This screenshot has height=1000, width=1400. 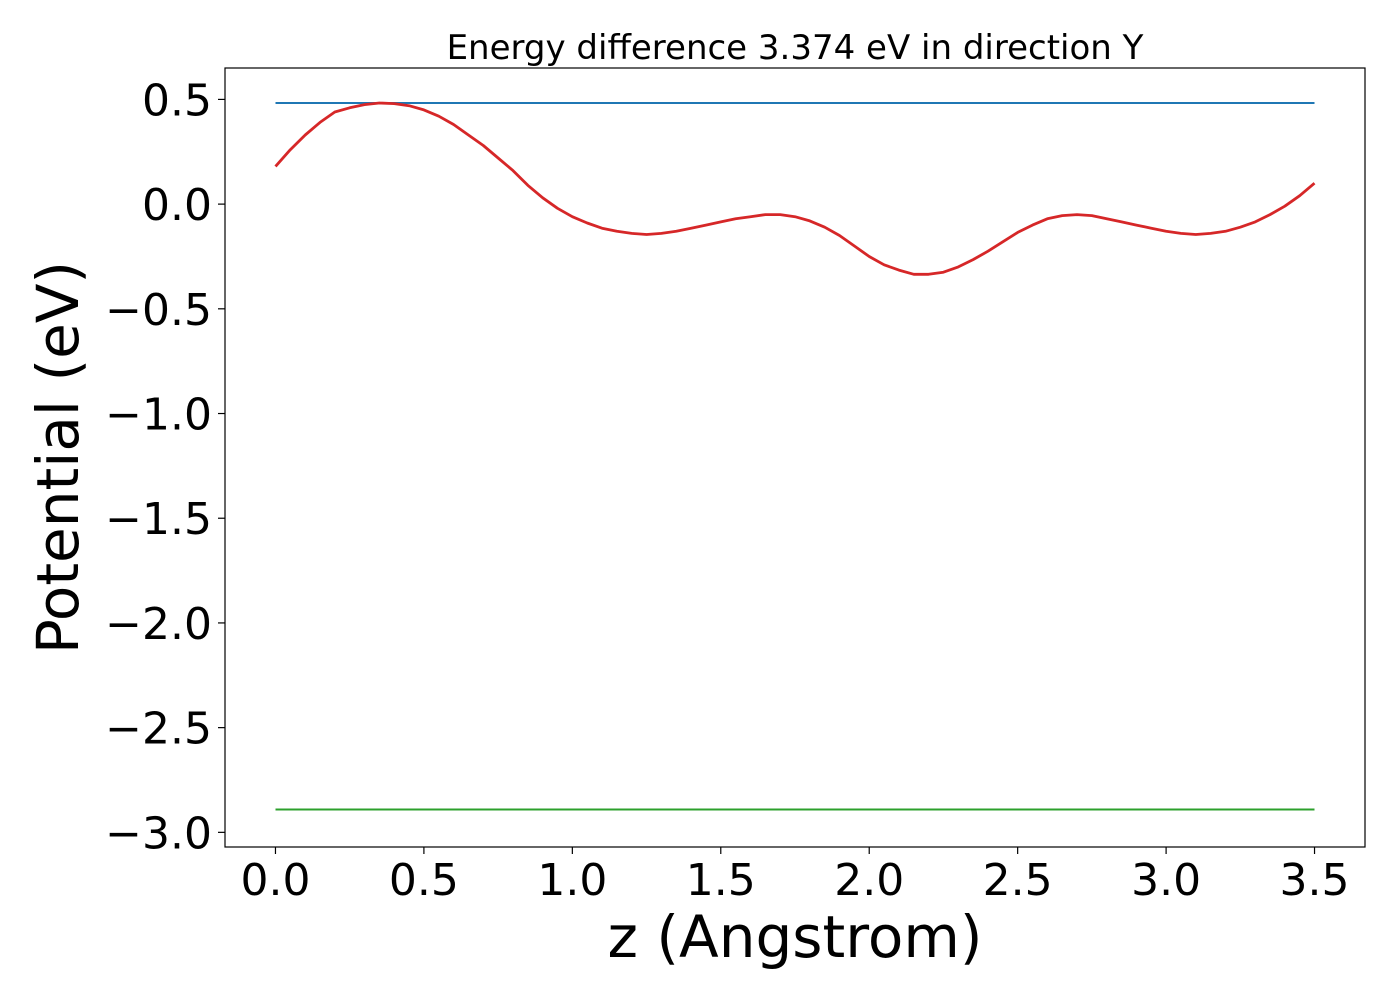 What do you see at coordinates (869, 880) in the screenshot?
I see `x-tick-label: 2.0` at bounding box center [869, 880].